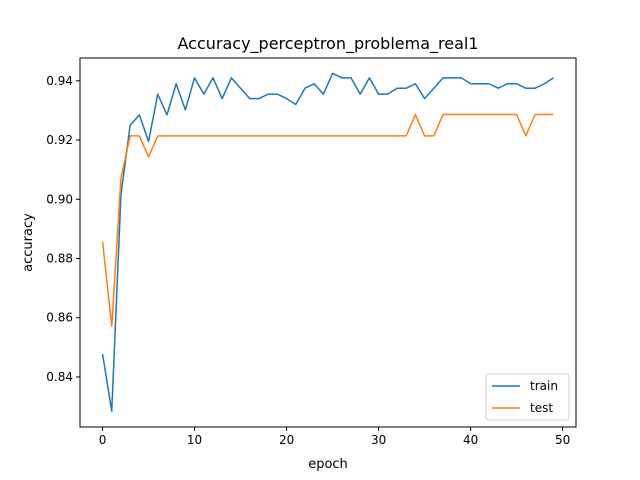  What do you see at coordinates (378, 440) in the screenshot?
I see `x-tick-label: 30` at bounding box center [378, 440].